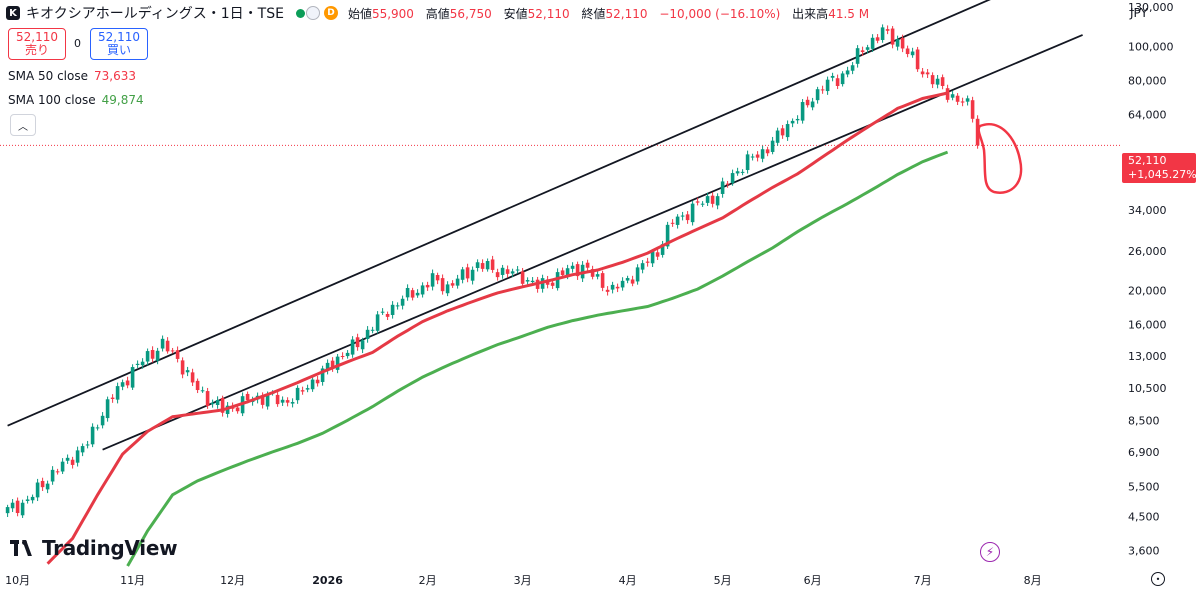 This screenshot has height=602, width=1200. Describe the element at coordinates (155, 14) in the screenshot. I see `symbol-title: キオクシアホールディングス・1日・TSE` at that location.